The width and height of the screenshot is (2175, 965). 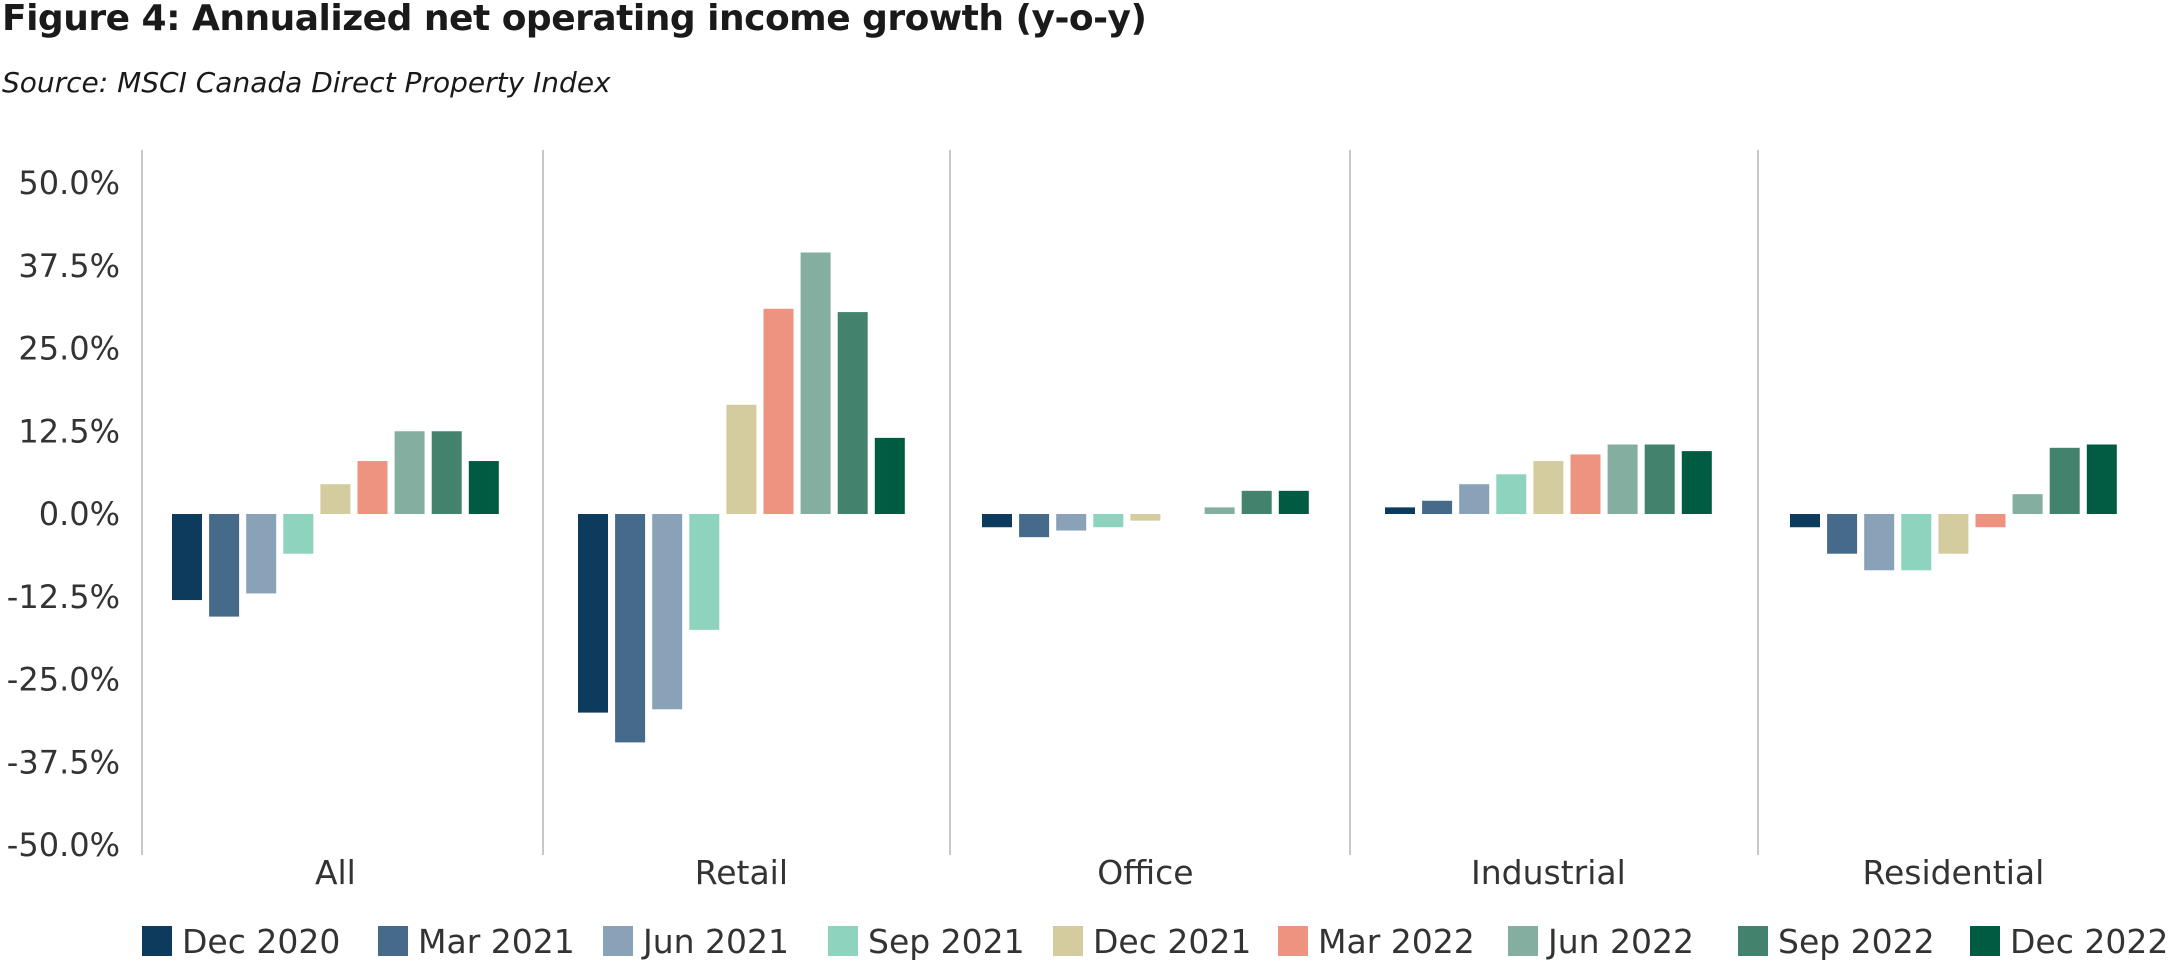 I want to click on legend-item: Dec 2020, so click(x=241, y=941).